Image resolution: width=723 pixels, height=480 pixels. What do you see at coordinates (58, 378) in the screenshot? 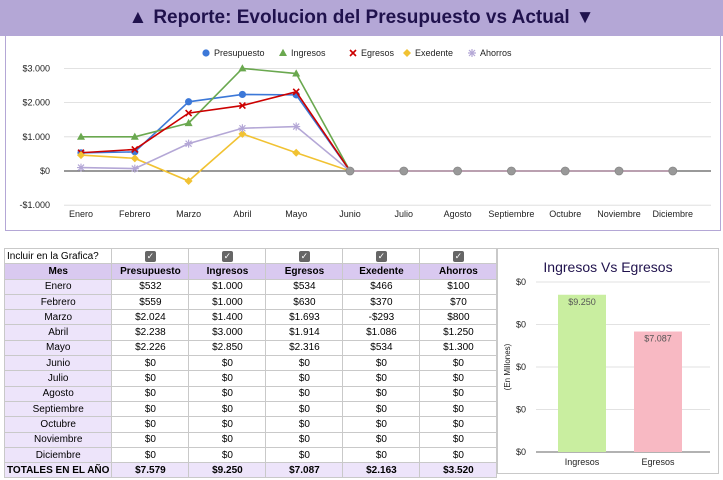
I see `month-cell: Julio` at bounding box center [58, 378].